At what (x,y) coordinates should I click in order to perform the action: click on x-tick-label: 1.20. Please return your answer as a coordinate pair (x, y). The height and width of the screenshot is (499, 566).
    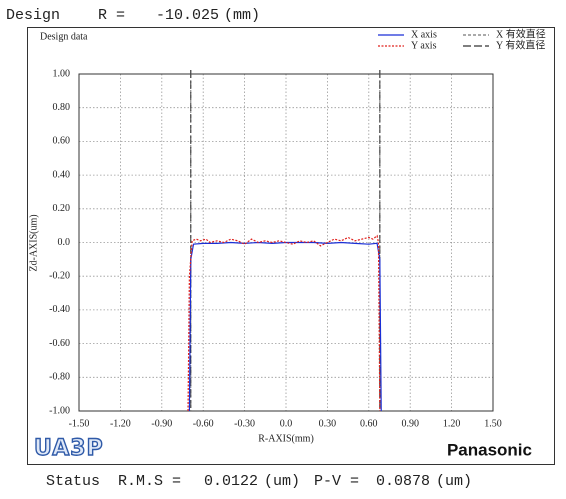
    Looking at the image, I should click on (452, 423).